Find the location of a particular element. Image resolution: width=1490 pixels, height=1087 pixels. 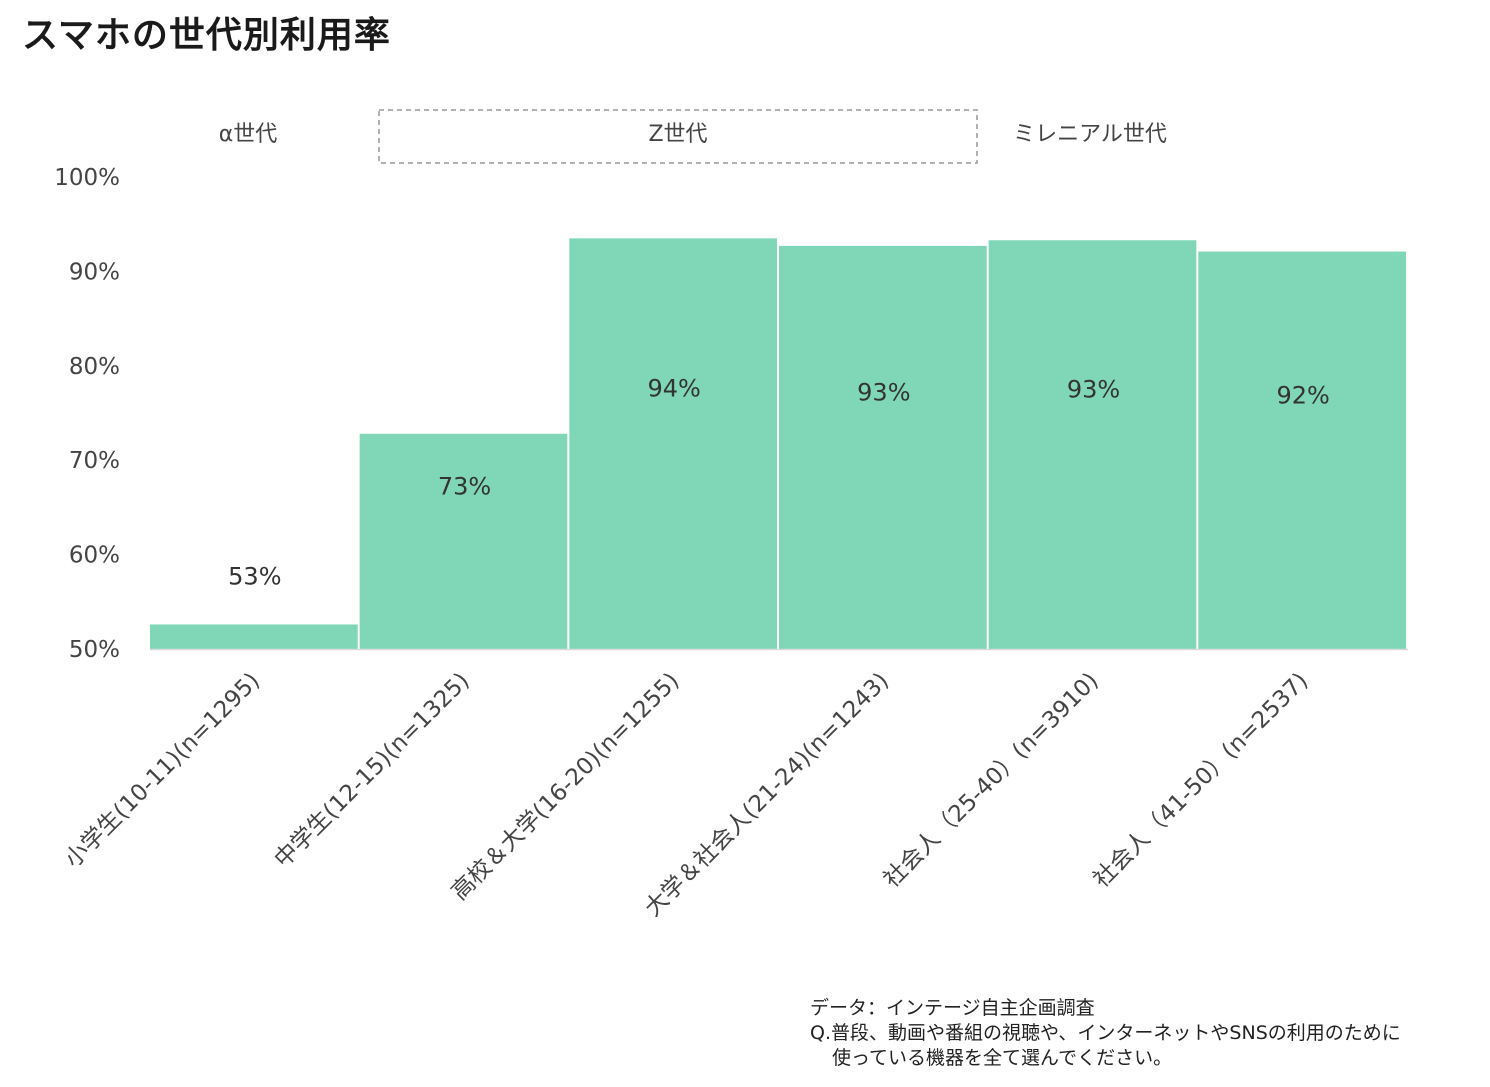

y-axis: 50% 60% 70% 80% 90% 100% is located at coordinates (87, 414).